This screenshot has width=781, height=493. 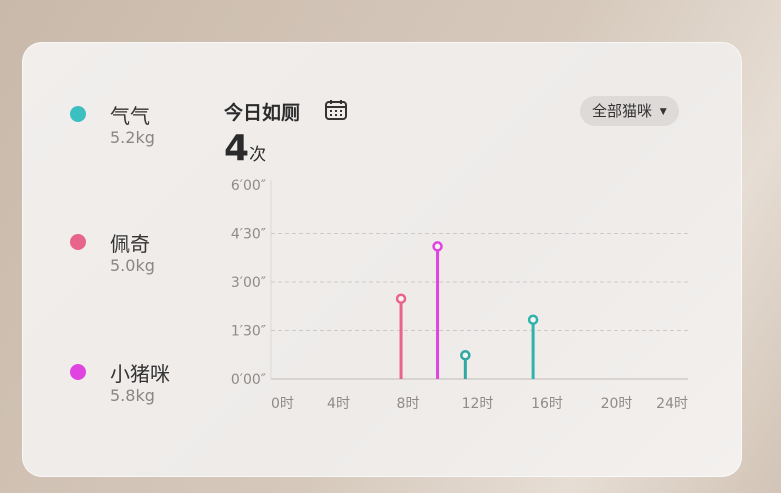 What do you see at coordinates (408, 404) in the screenshot?
I see `x-tick-label: 8时` at bounding box center [408, 404].